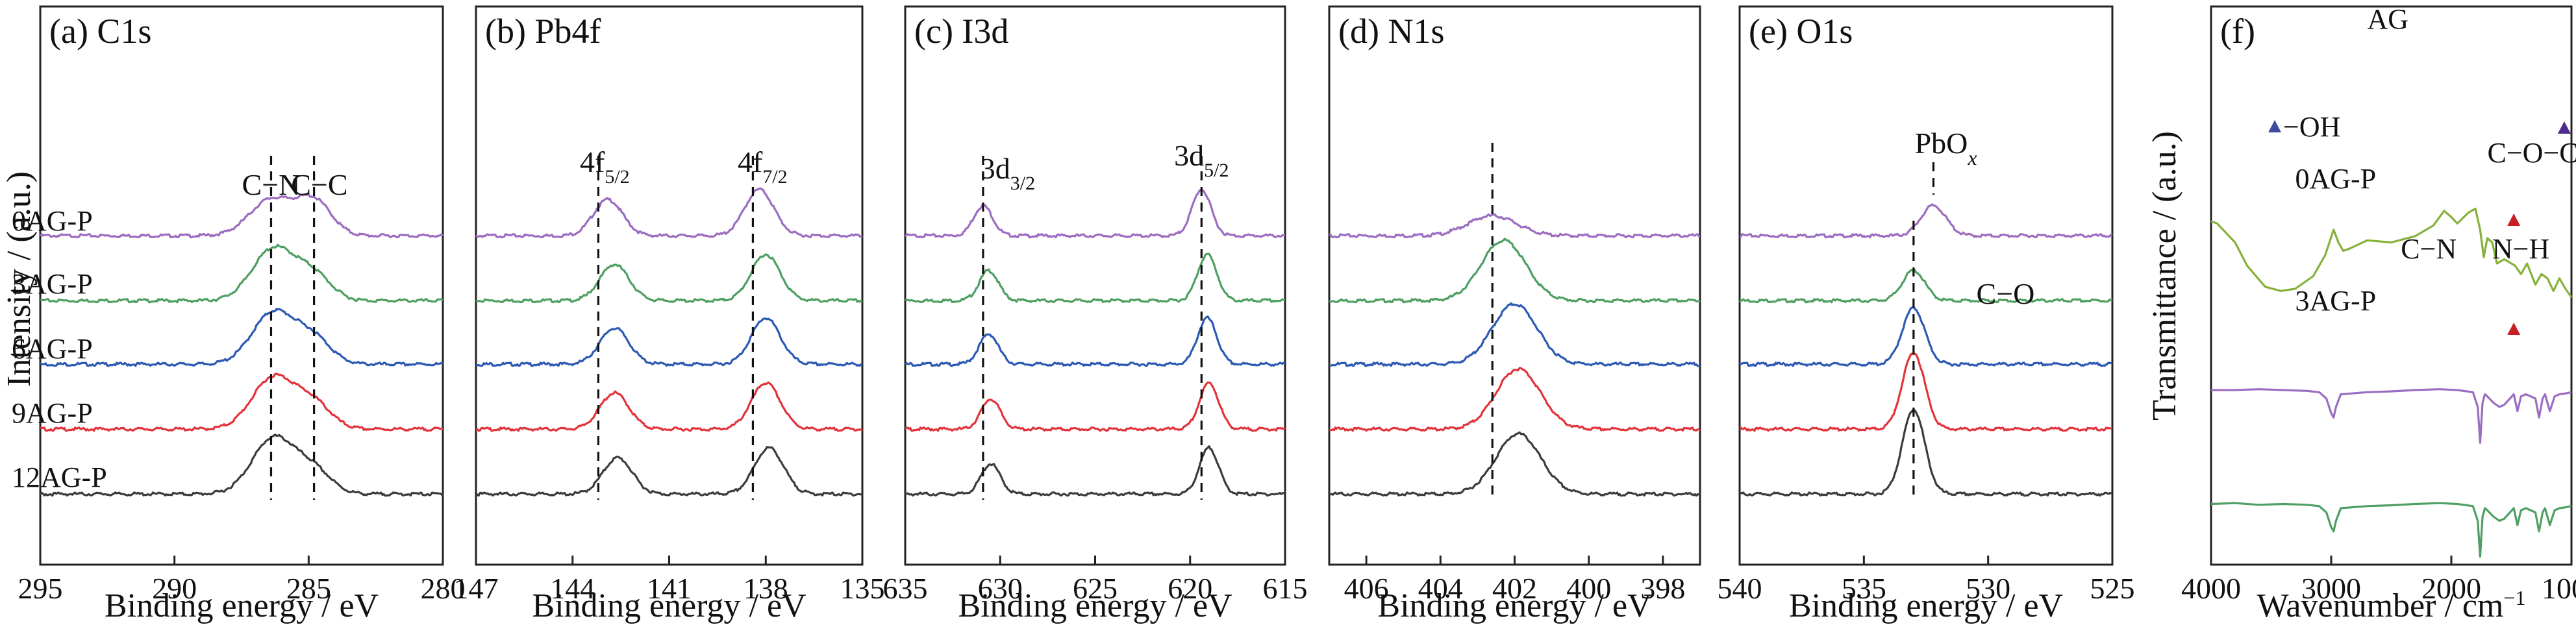 This screenshot has height=625, width=2576. Describe the element at coordinates (2391, 530) in the screenshot. I see `series-3ag-p-spectrum` at that location.